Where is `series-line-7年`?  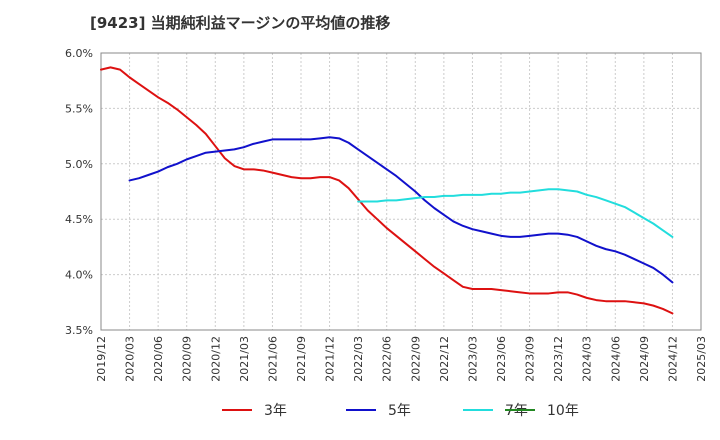
series-line-7年 is located at coordinates (515, 213).